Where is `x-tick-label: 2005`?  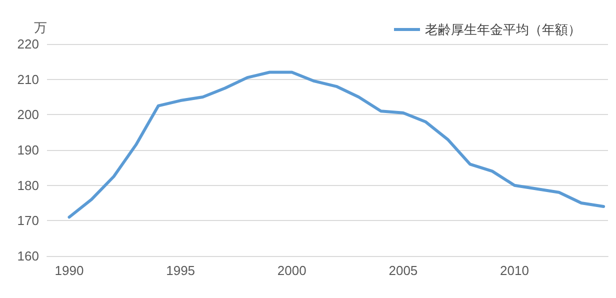 x-tick-label: 2005 is located at coordinates (403, 270).